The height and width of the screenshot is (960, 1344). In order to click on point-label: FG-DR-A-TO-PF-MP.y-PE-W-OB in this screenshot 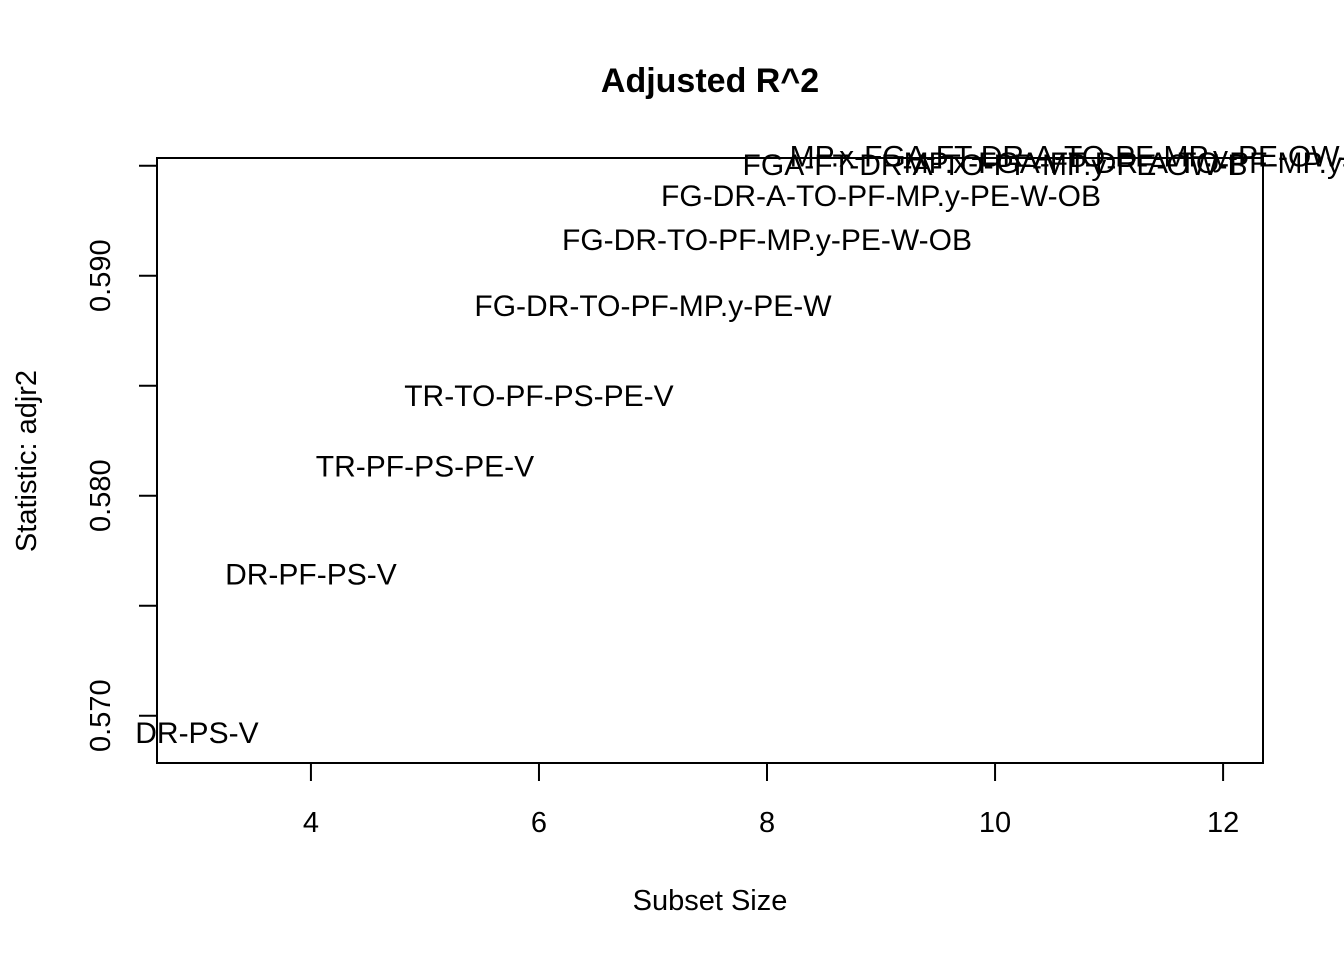, I will do `click(881, 196)`.